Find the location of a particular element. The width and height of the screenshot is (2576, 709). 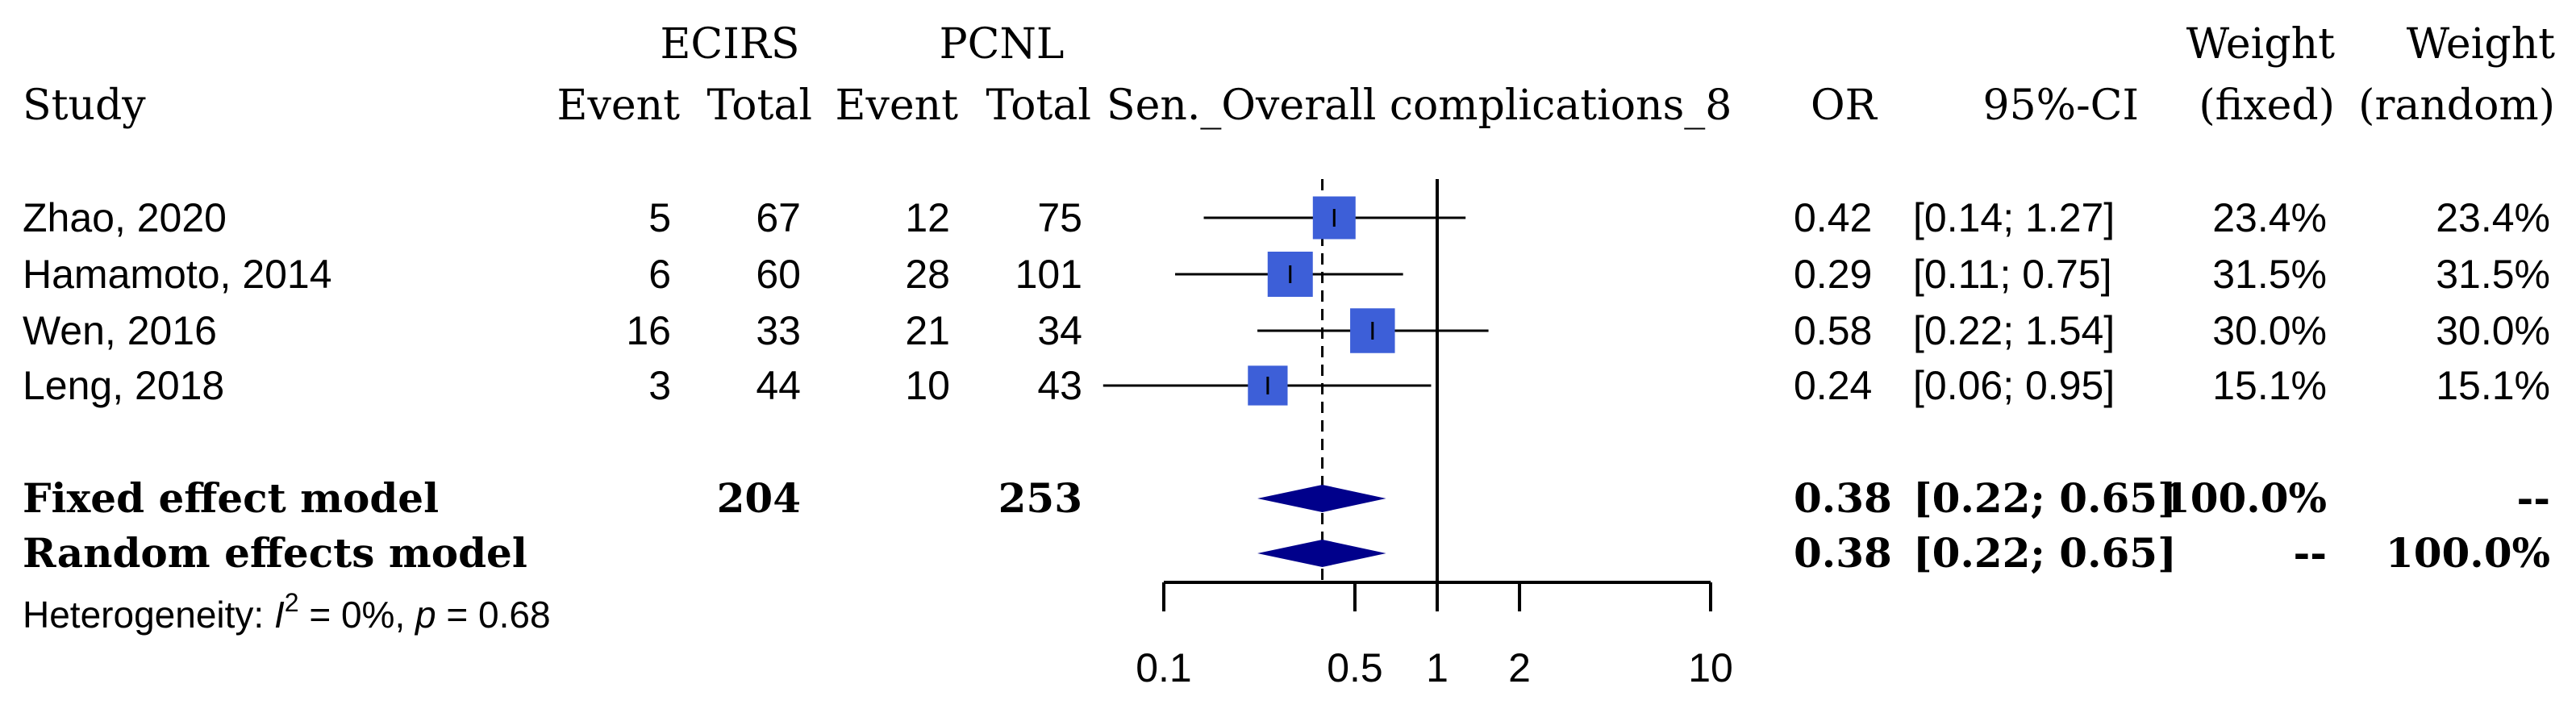

total1-value: 67 is located at coordinates (778, 217).